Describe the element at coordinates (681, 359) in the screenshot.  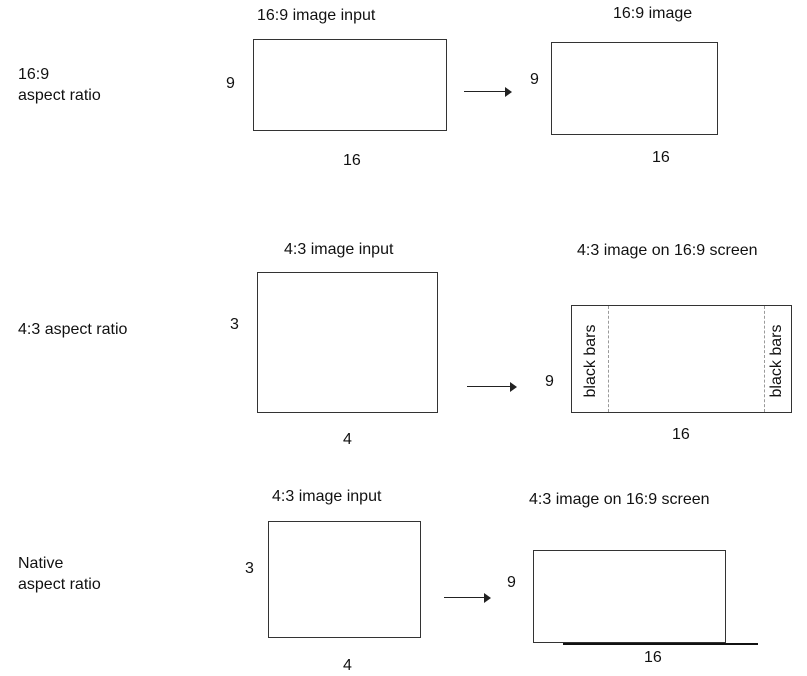
I see `output-screen-4-3-pillarbox: black bars black bars` at that location.